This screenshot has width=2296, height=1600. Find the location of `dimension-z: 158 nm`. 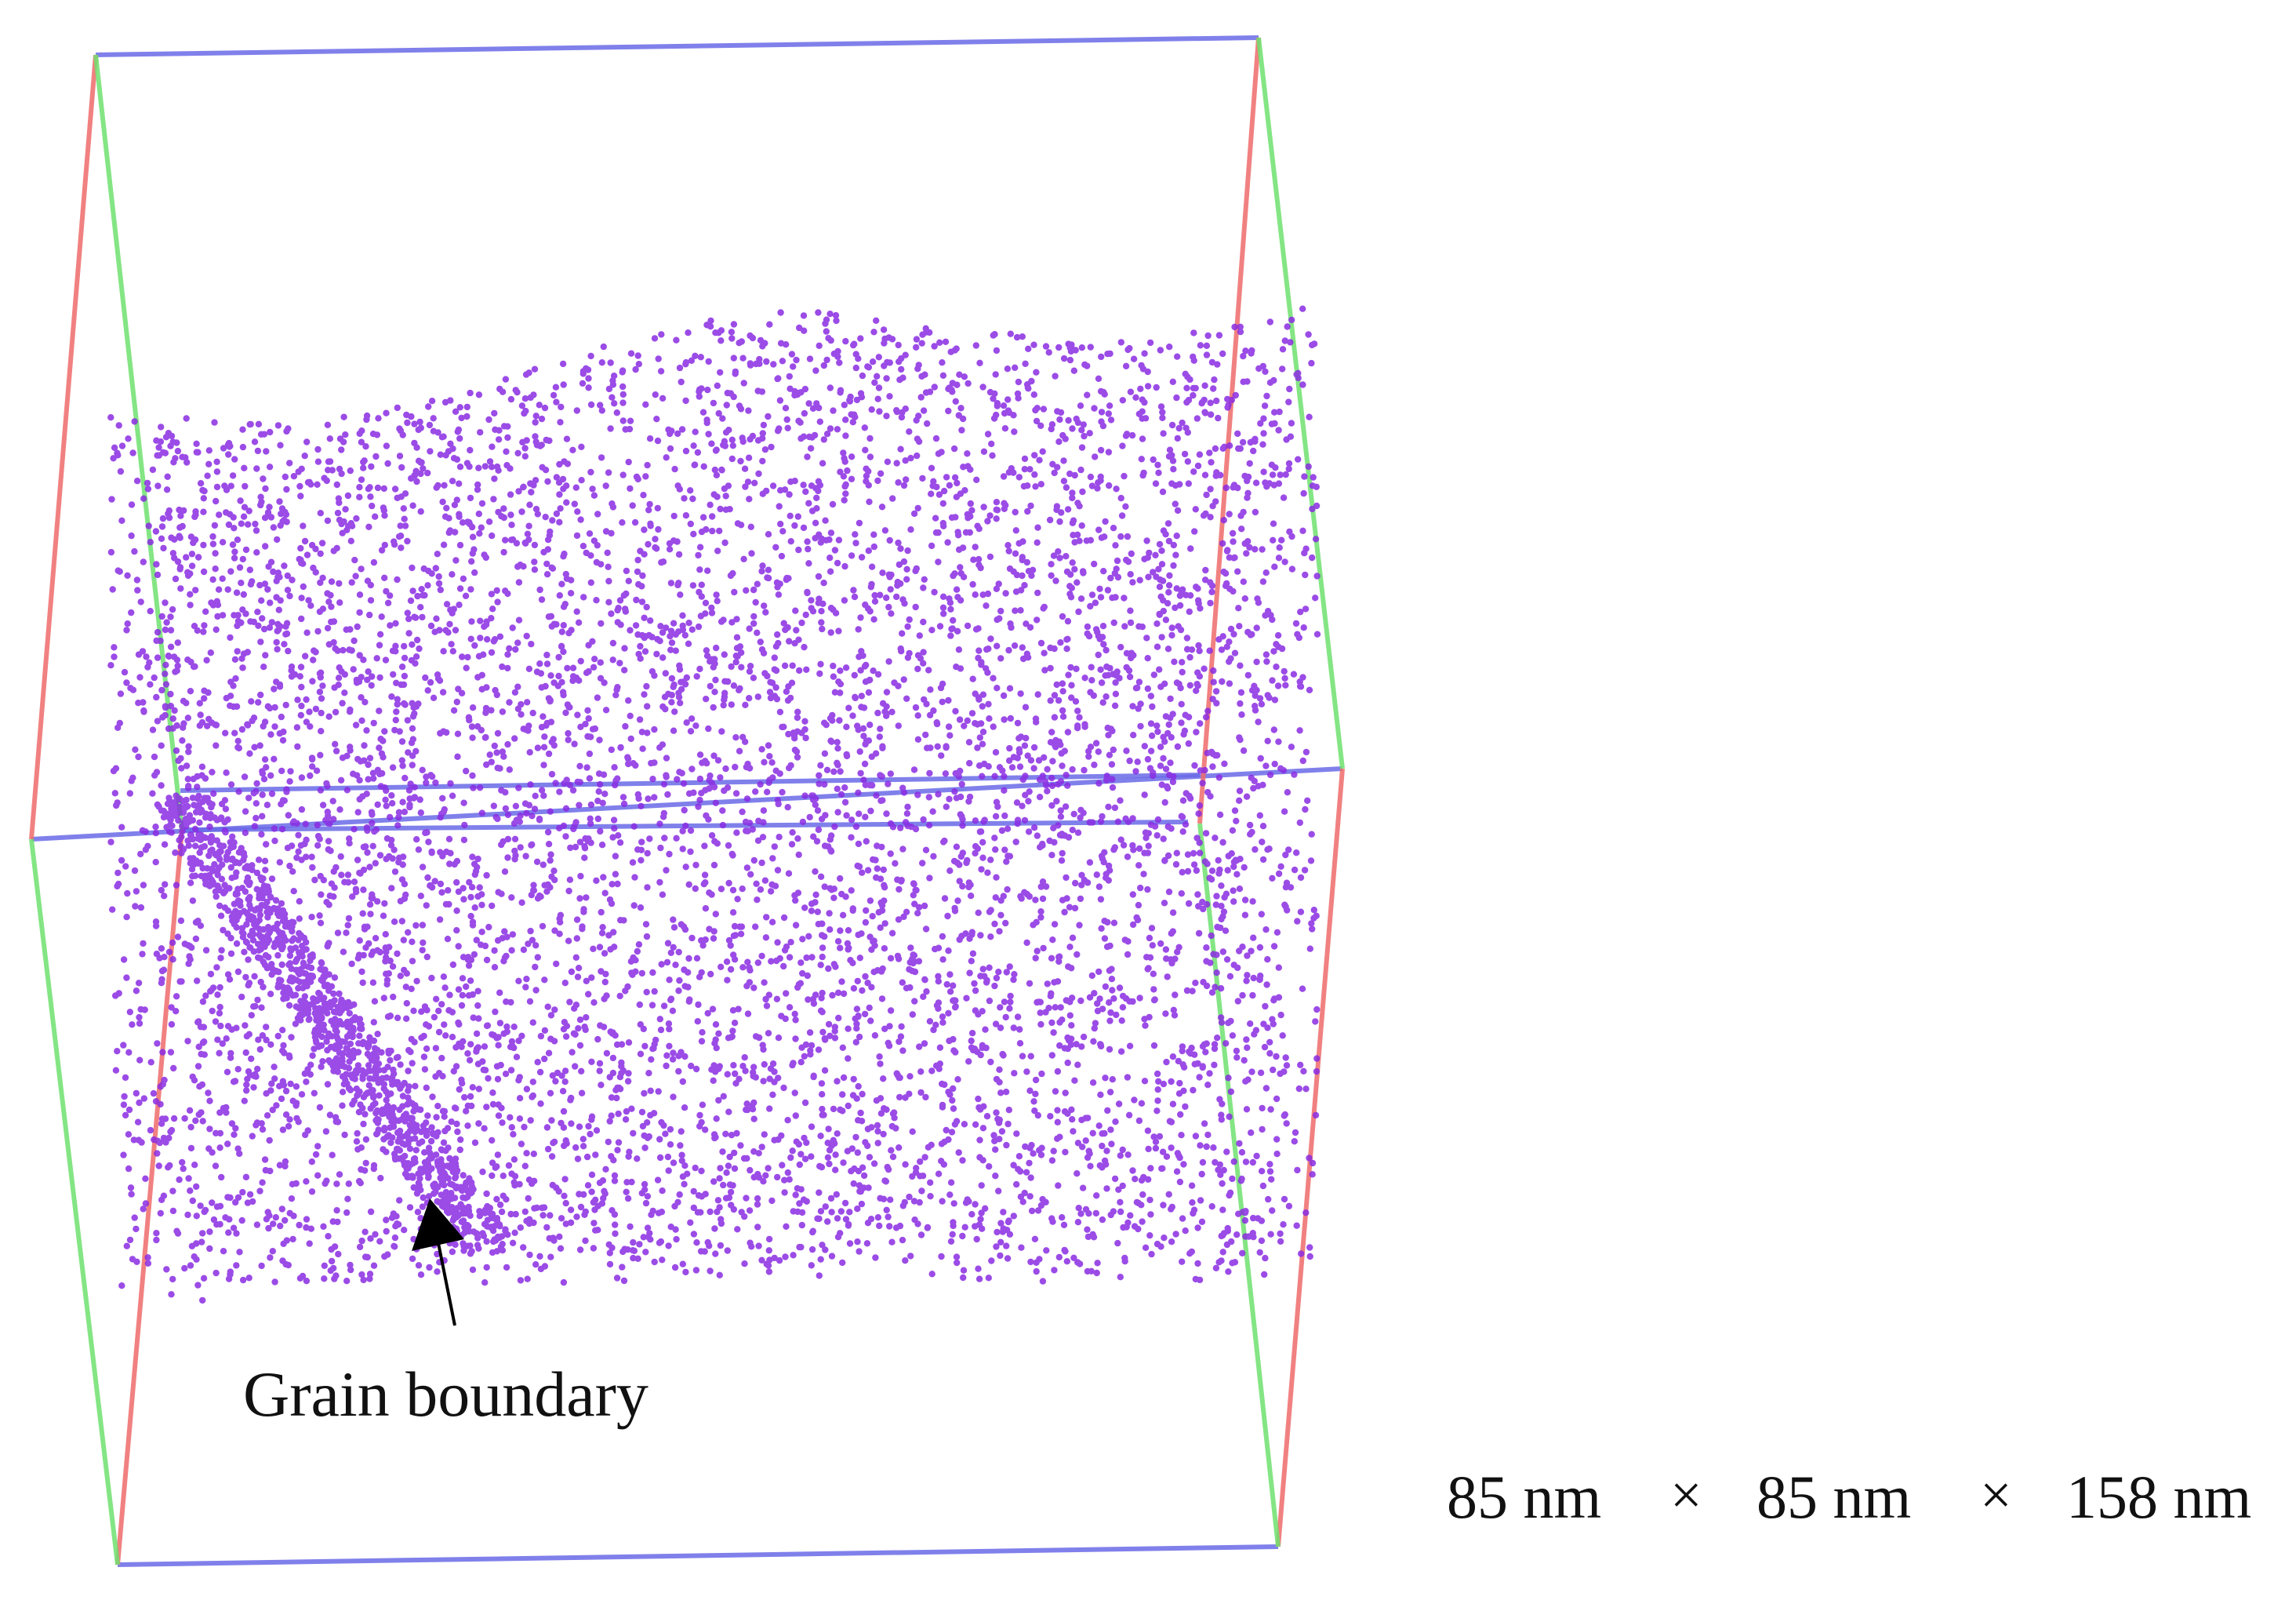

dimension-z: 158 nm is located at coordinates (2158, 1497).